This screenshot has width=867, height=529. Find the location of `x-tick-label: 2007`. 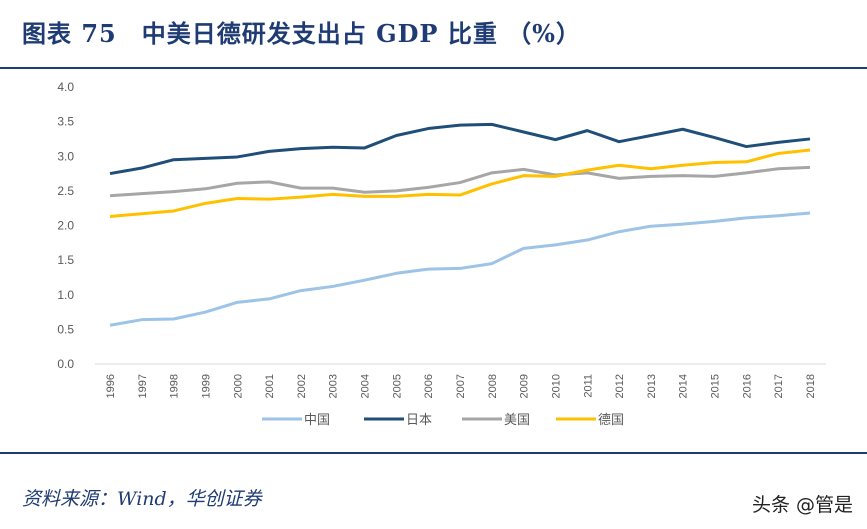

x-tick-label: 2007 is located at coordinates (461, 386).